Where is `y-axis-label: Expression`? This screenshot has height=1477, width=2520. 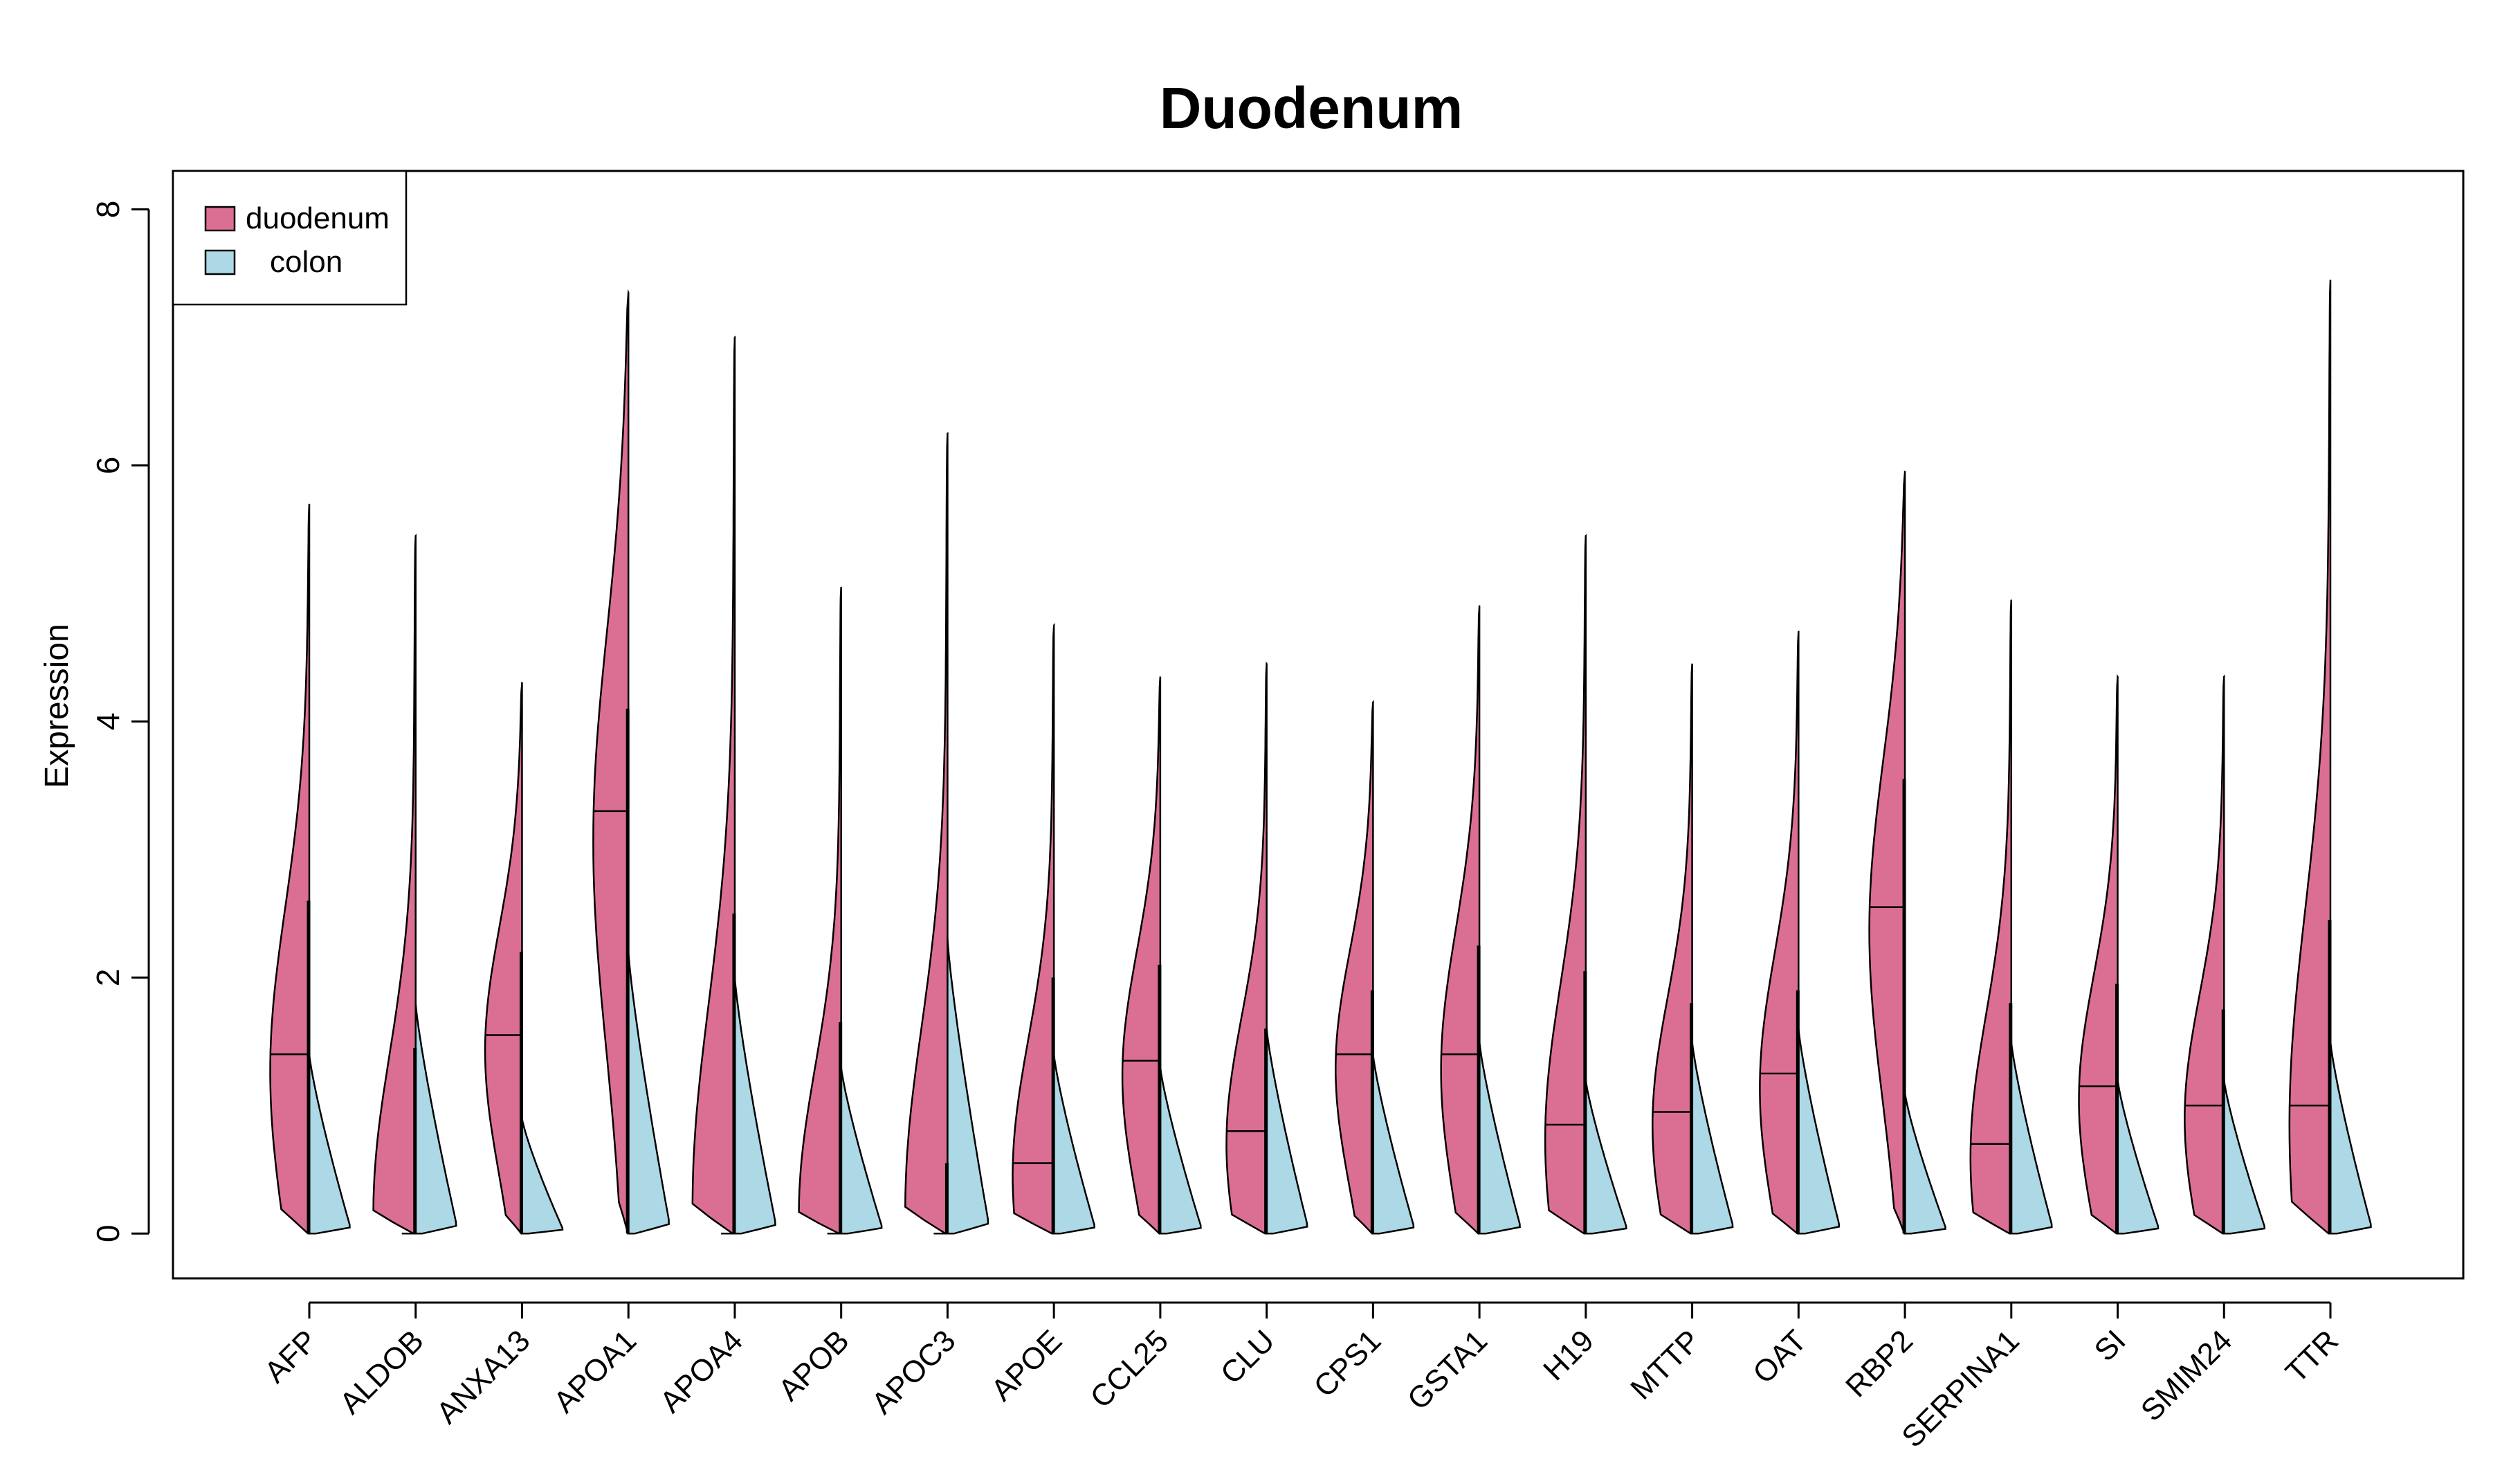
y-axis-label: Expression is located at coordinates (57, 706).